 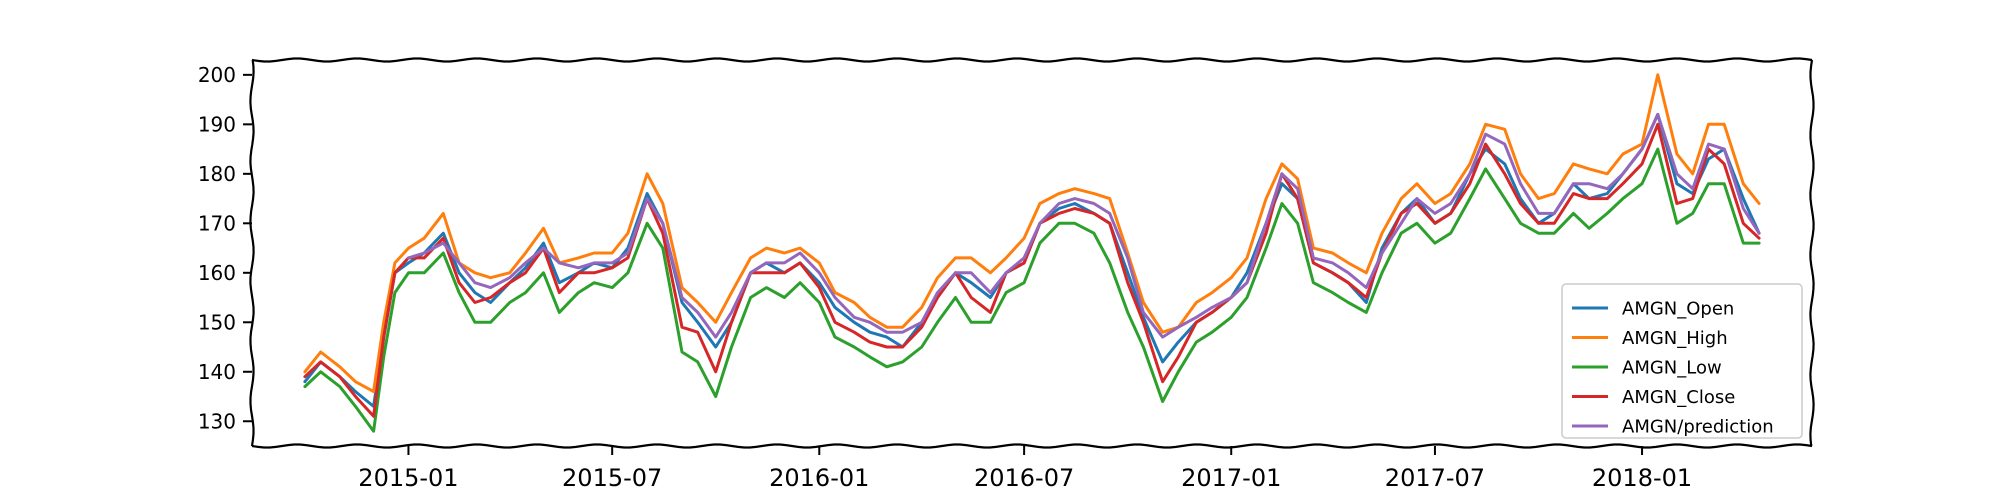 What do you see at coordinates (612, 478) in the screenshot?
I see `x-tick-label: 2015-07` at bounding box center [612, 478].